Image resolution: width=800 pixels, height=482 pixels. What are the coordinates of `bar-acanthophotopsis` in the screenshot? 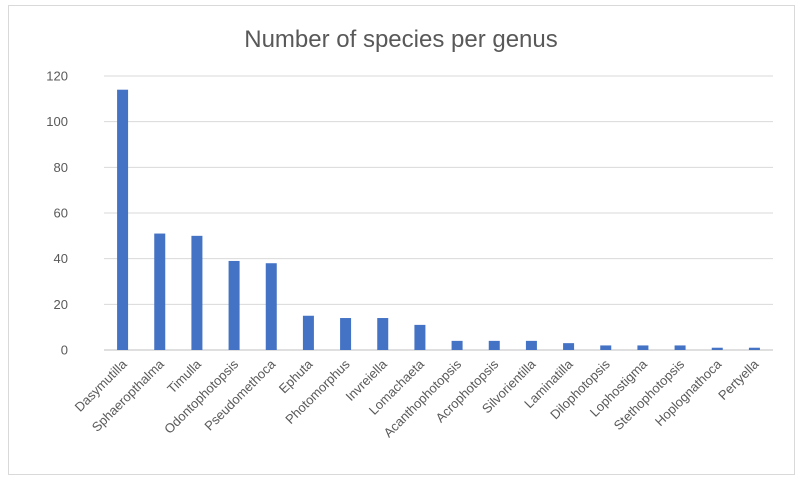 It's located at (457, 345).